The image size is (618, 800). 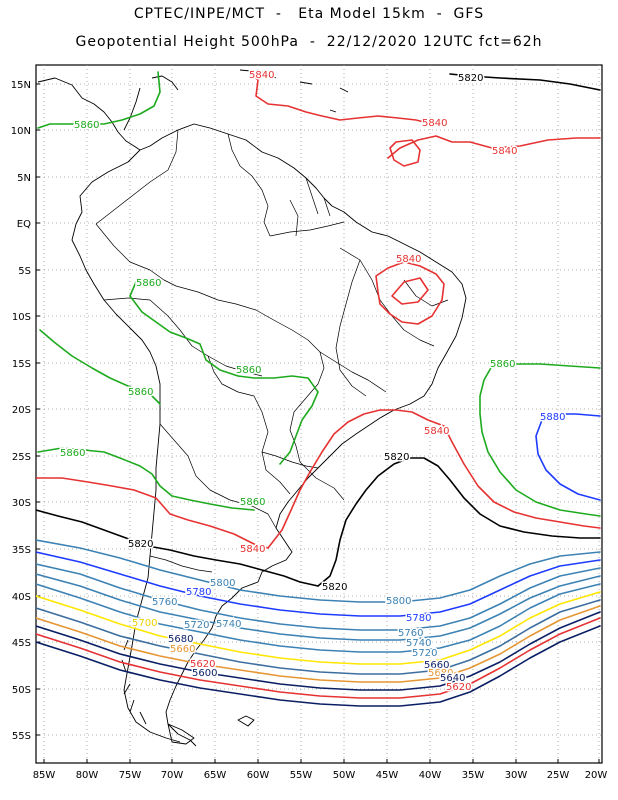 What do you see at coordinates (21, 317) in the screenshot?
I see `lat-label: 10S` at bounding box center [21, 317].